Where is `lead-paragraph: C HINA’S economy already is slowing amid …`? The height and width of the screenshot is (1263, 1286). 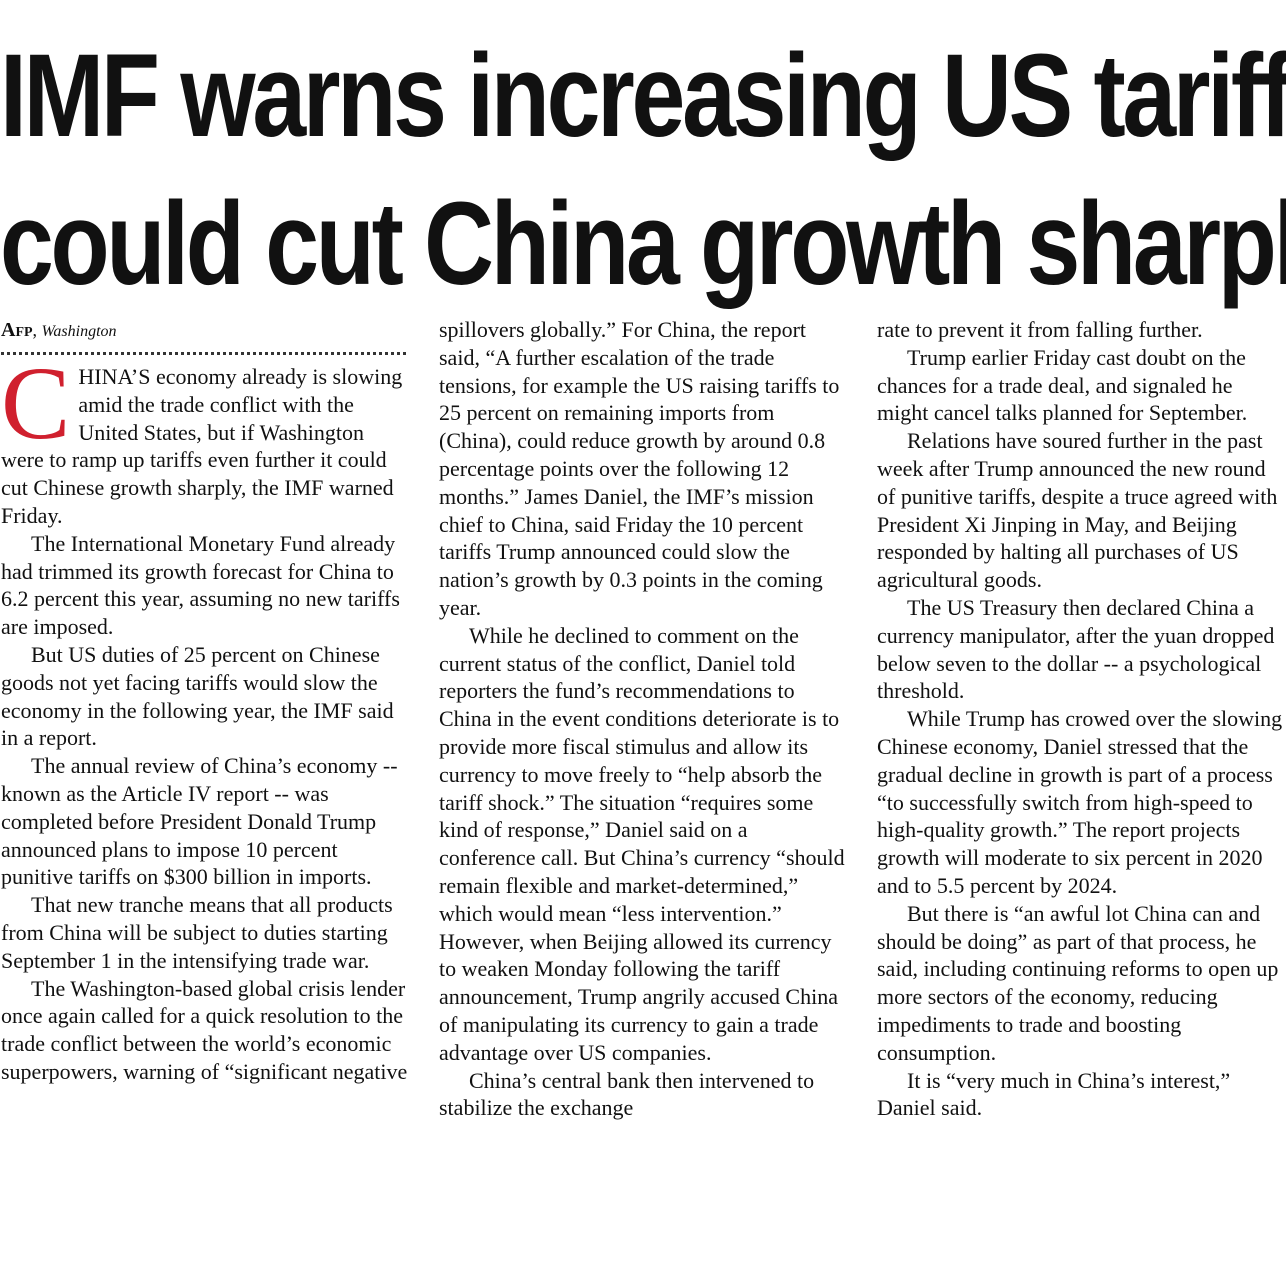
lead-paragraph: C HINA’S economy already is slowing amid … is located at coordinates (205, 438).